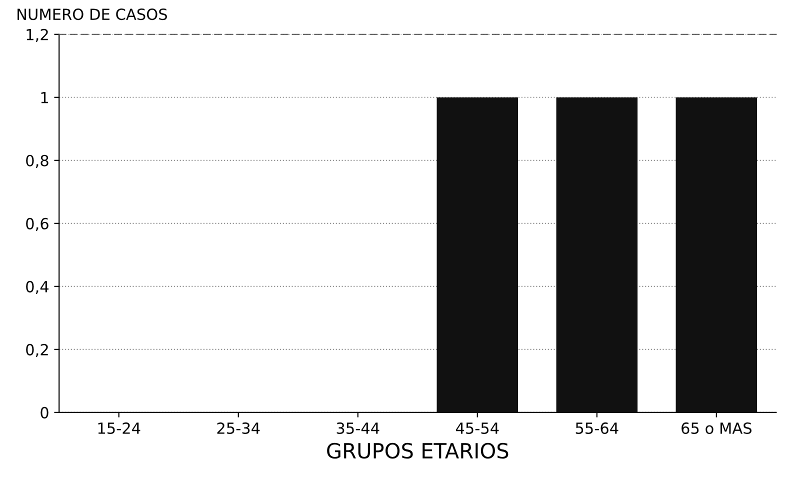 This screenshot has width=788, height=491. I want to click on y-tick-label: 0,8, so click(37, 161).